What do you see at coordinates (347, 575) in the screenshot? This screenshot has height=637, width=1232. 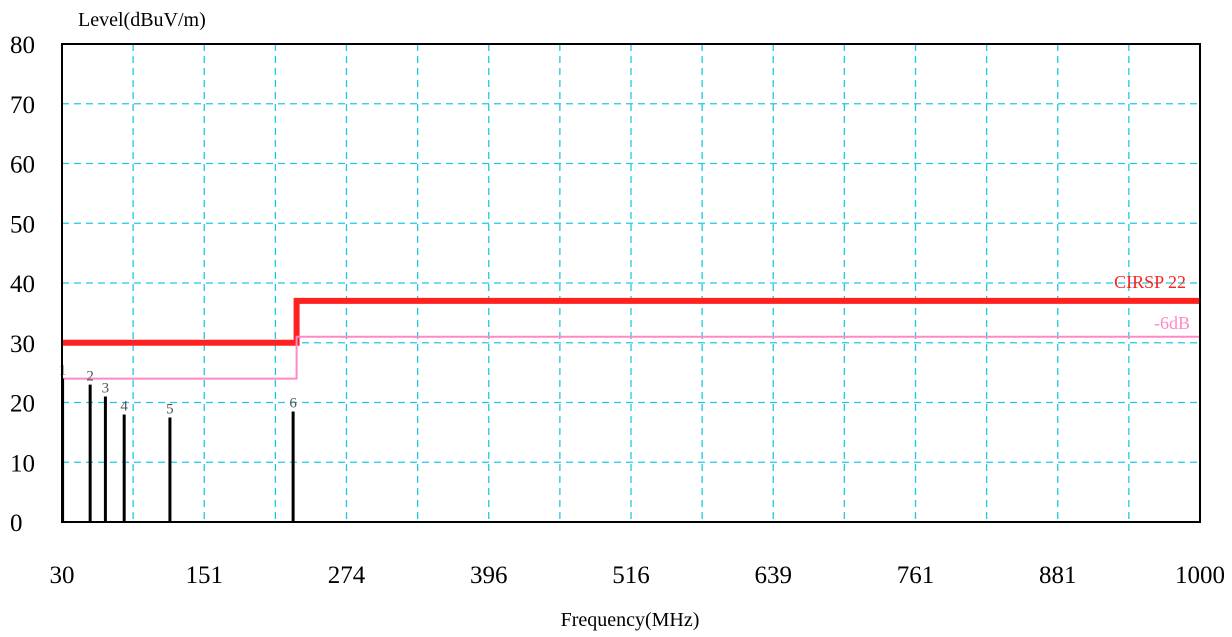 I see `x-tick-label: 274` at bounding box center [347, 575].